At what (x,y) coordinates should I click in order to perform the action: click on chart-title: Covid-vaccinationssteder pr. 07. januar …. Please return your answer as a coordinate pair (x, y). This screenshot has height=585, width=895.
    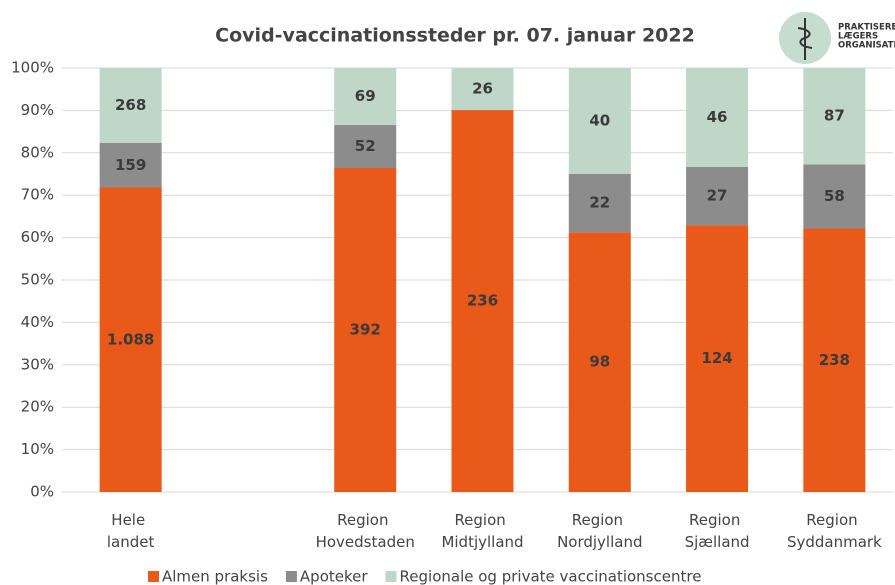
    Looking at the image, I should click on (455, 36).